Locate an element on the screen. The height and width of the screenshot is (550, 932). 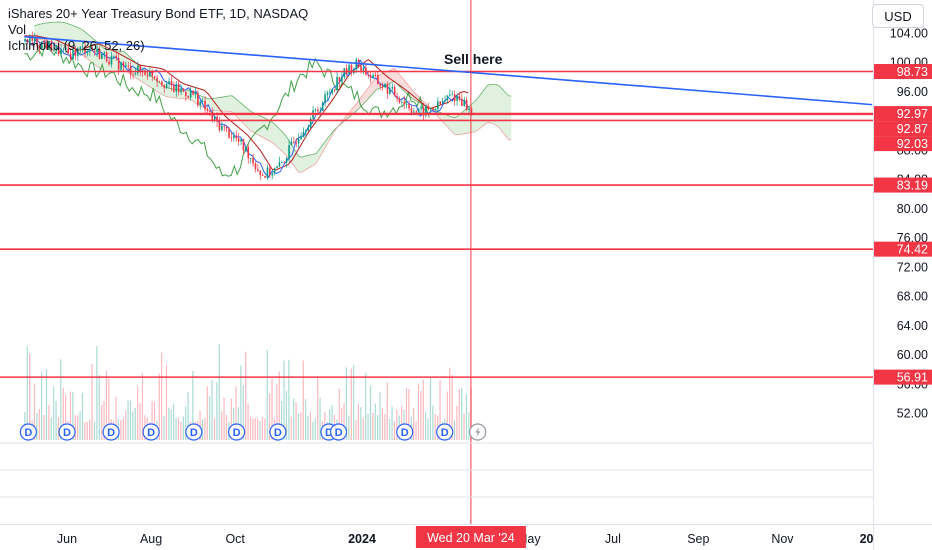
volume-indicator-label: Vol is located at coordinates (17, 29).